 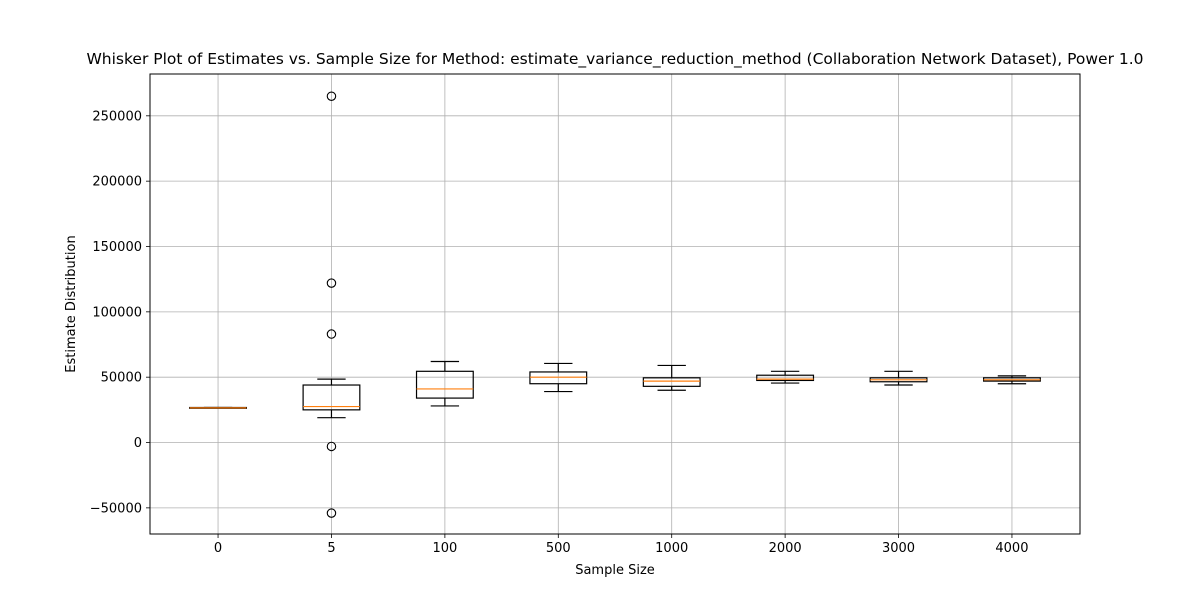 I want to click on x-axis-label: Sample Size, so click(x=615, y=570).